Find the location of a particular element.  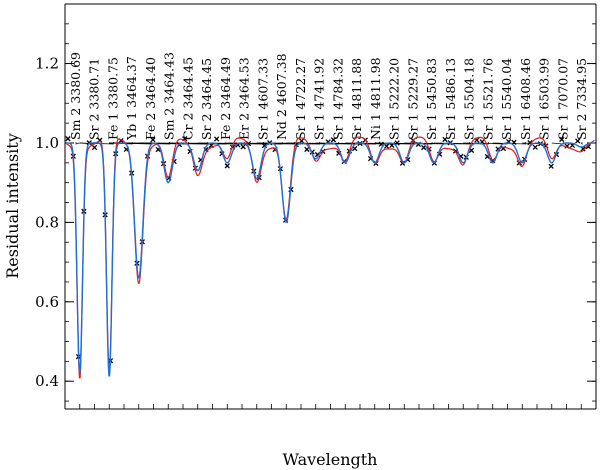

line-id-label: Cr 2 3464.45 is located at coordinates (187, 98).